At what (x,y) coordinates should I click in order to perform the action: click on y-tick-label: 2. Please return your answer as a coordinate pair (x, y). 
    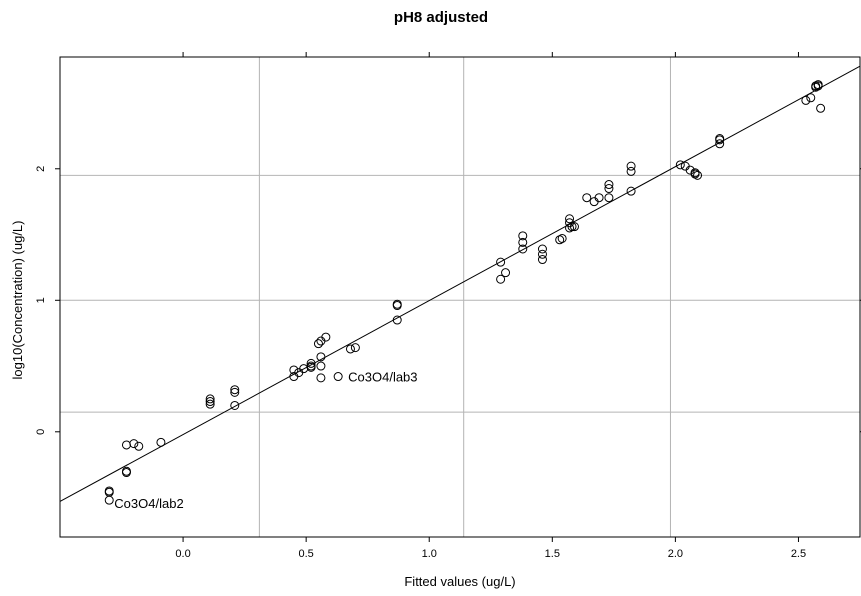
    Looking at the image, I should click on (41, 169).